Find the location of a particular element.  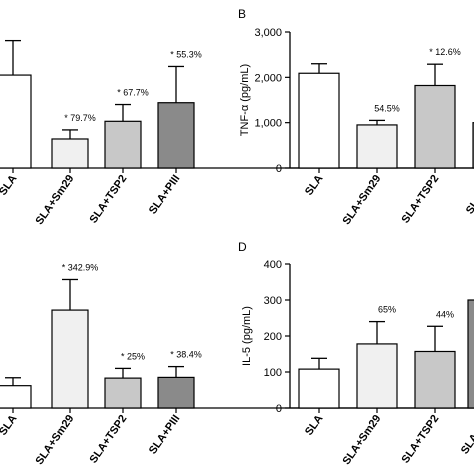

y-tick-label: 400 is located at coordinates (273, 265).